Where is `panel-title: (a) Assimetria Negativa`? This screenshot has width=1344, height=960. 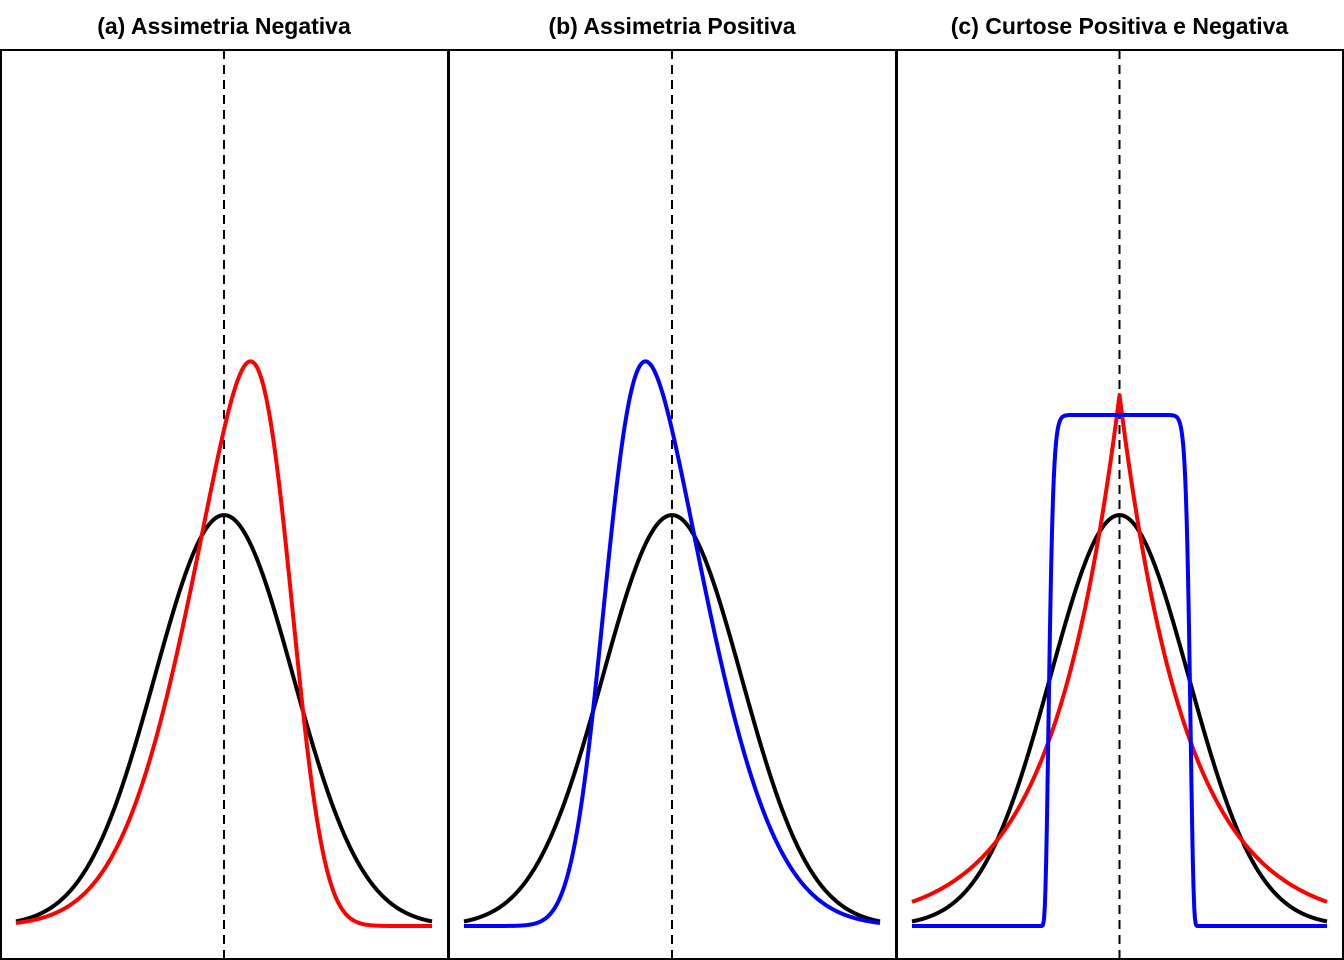
panel-title: (a) Assimetria Negativa is located at coordinates (224, 26).